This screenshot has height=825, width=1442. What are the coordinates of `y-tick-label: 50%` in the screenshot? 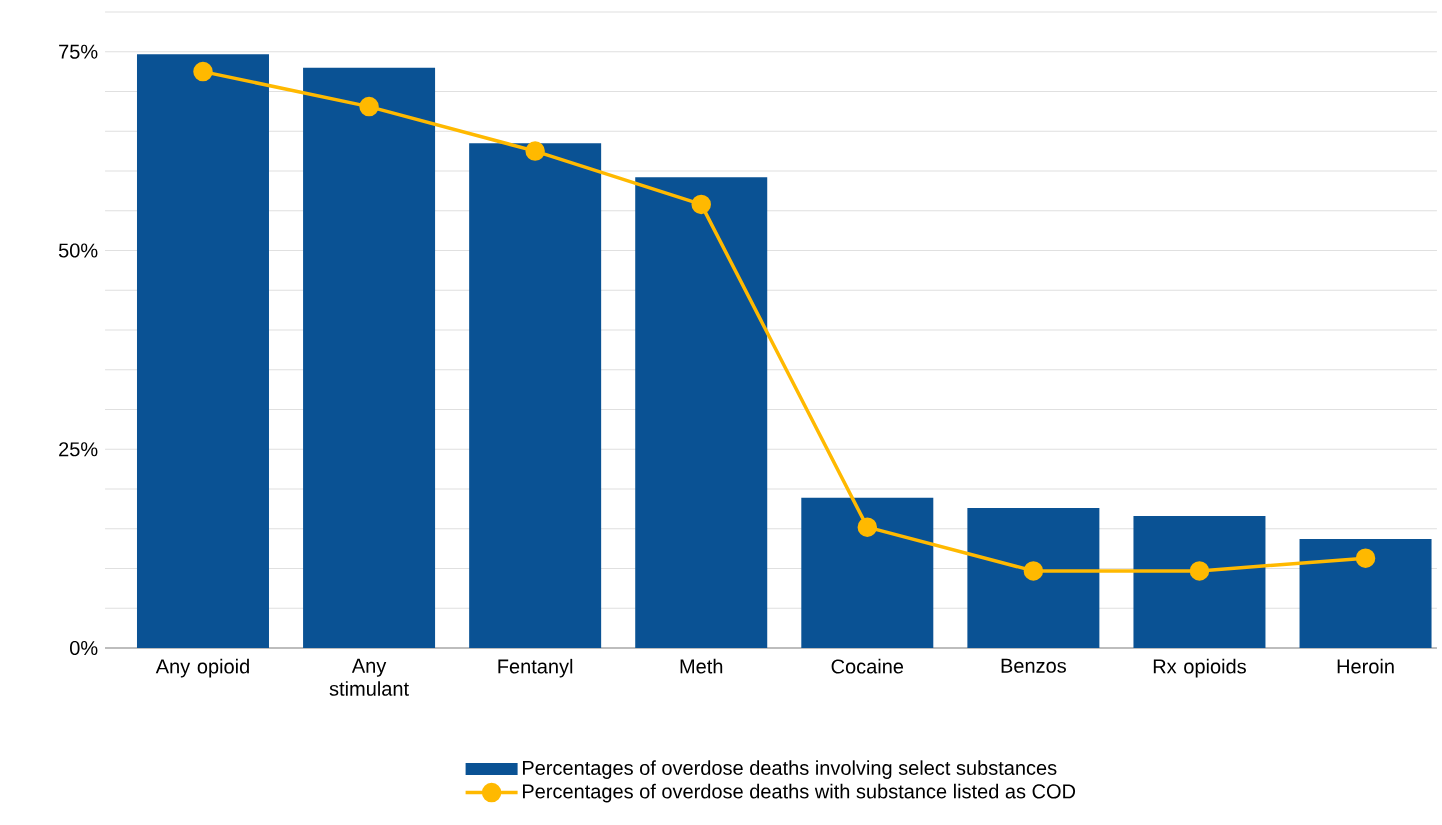 It's located at (78, 250).